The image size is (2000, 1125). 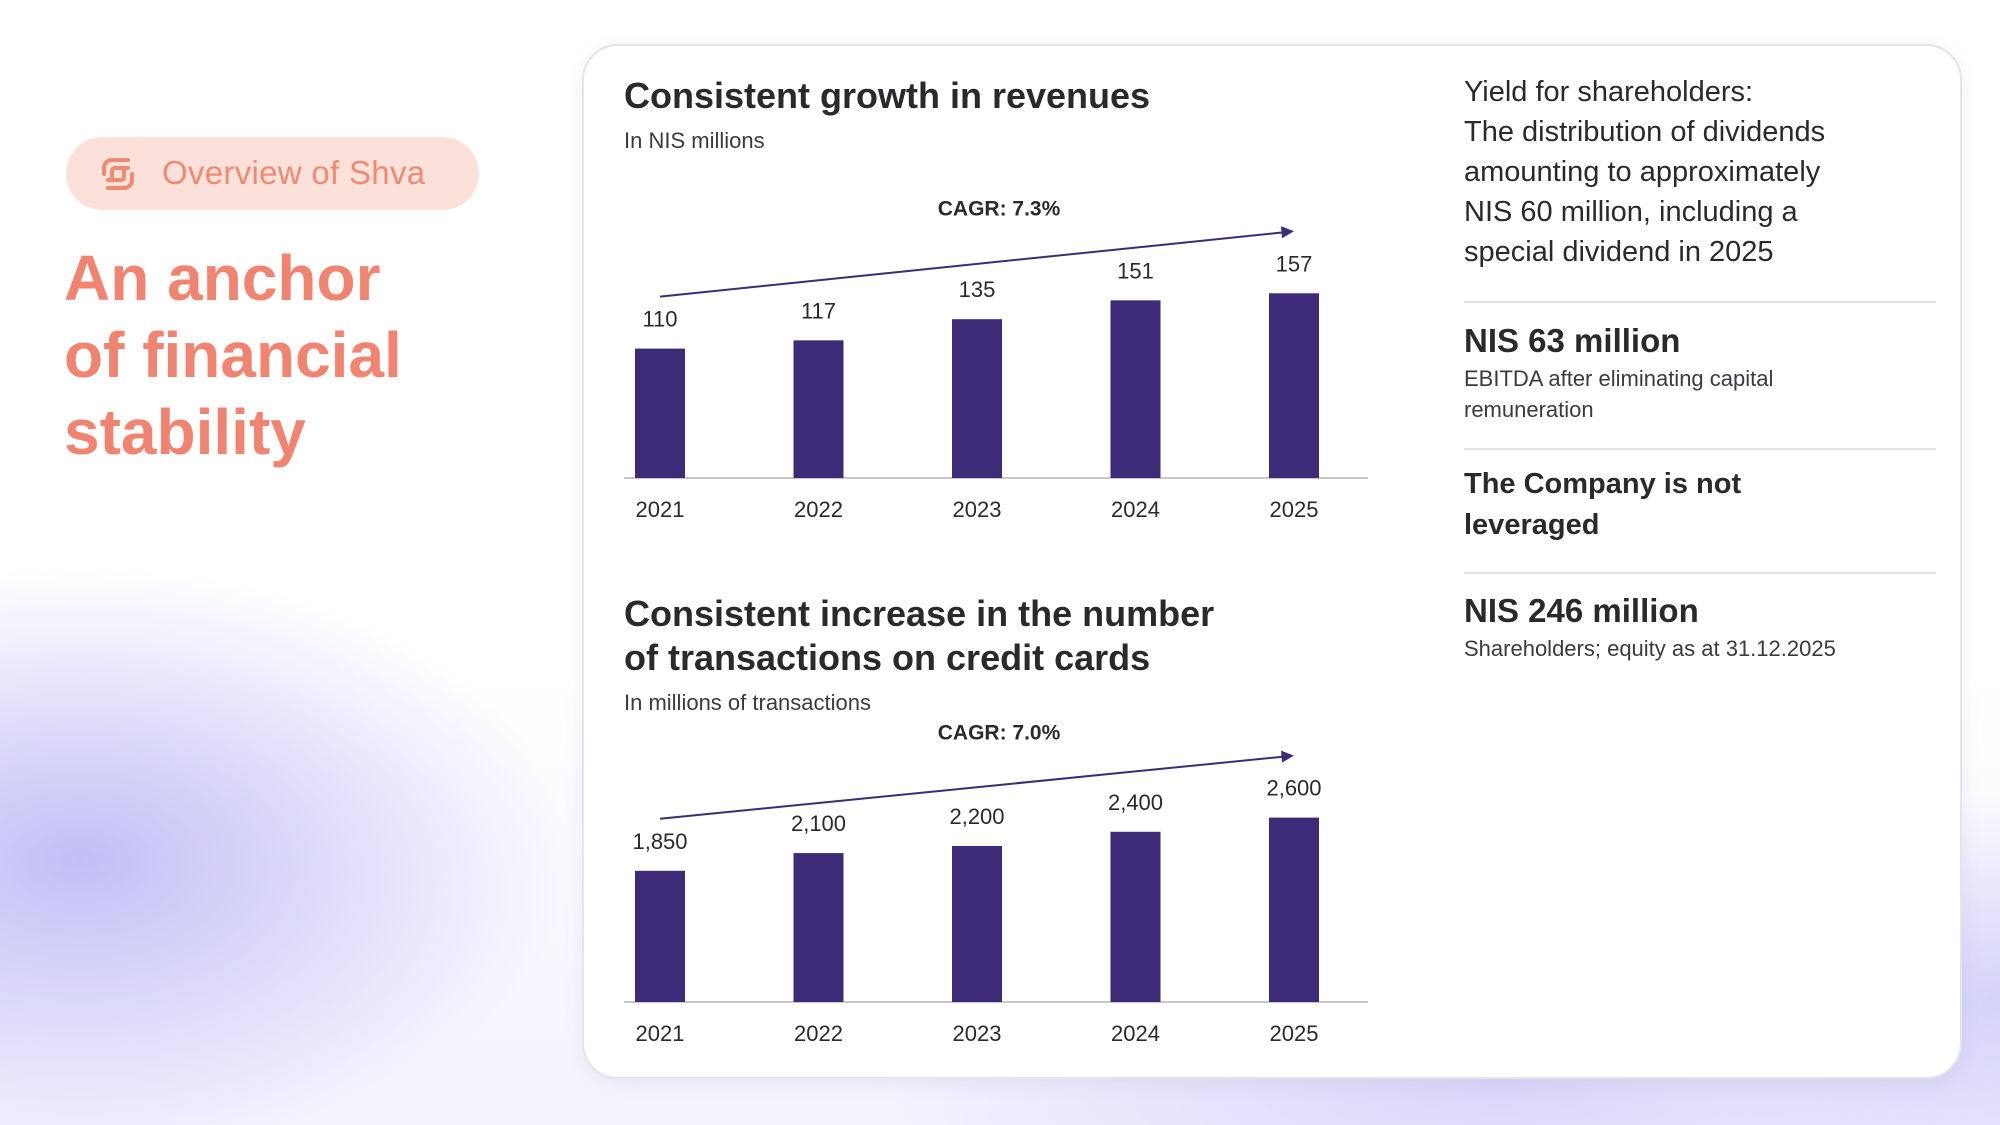 What do you see at coordinates (977, 289) in the screenshot?
I see `data-label: 135` at bounding box center [977, 289].